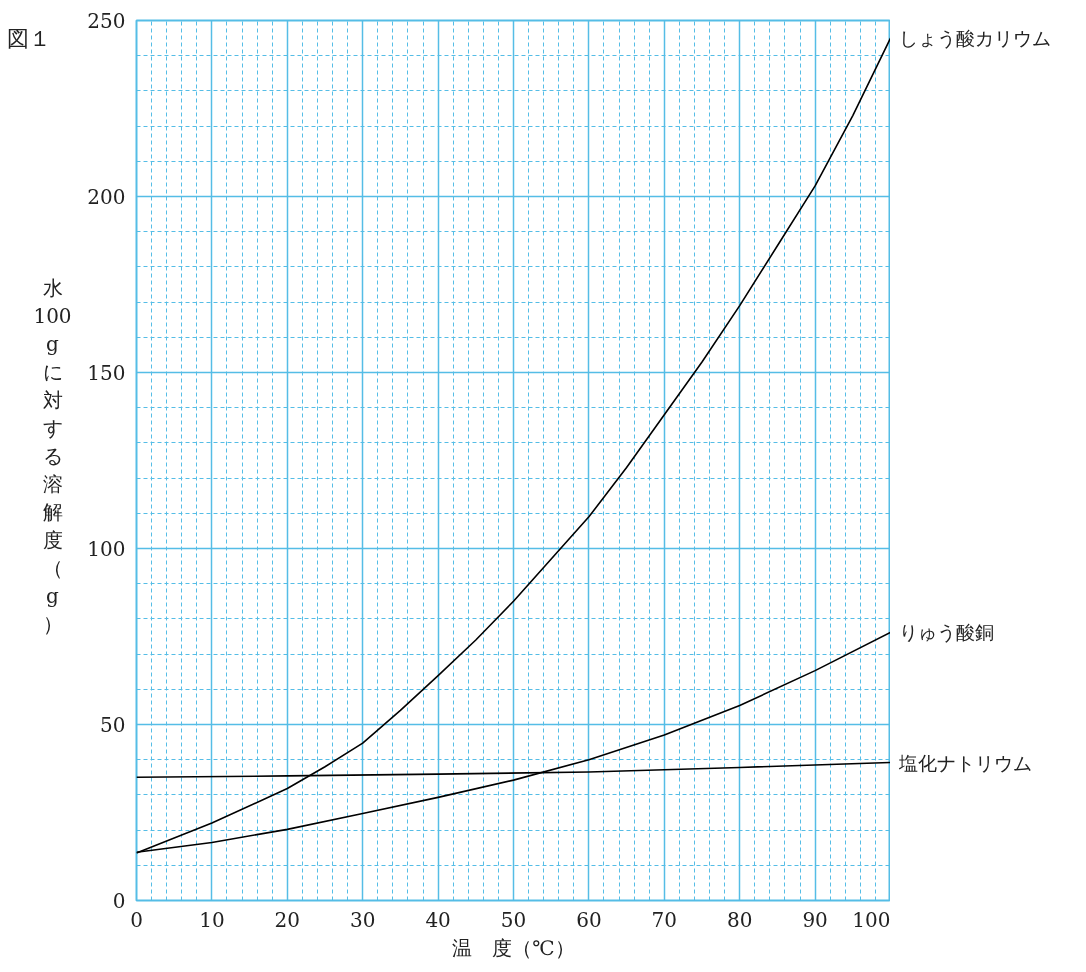 This screenshot has width=1086, height=972. I want to click on x-tick-label: 50, so click(513, 919).